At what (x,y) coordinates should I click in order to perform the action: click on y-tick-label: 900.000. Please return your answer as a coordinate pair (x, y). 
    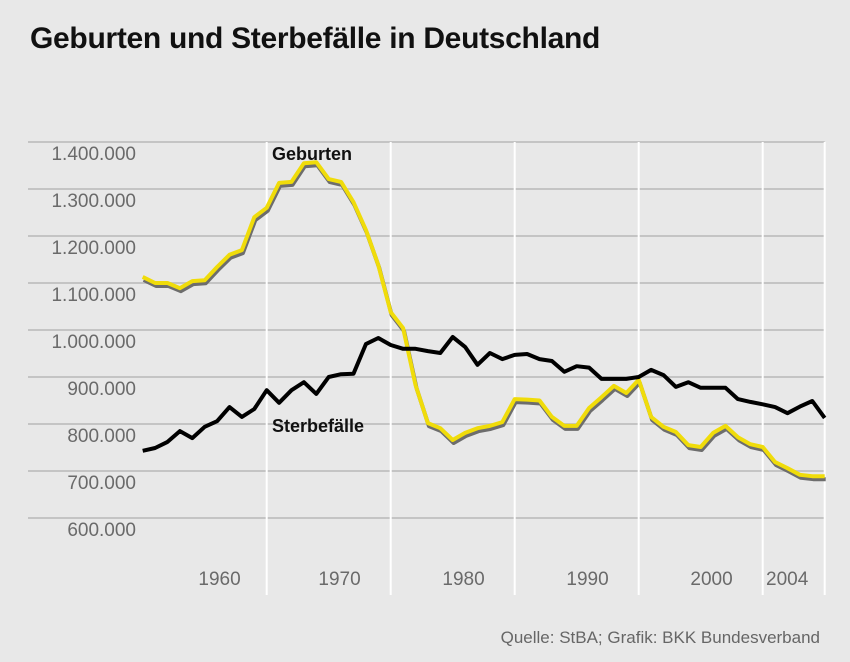
    Looking at the image, I should click on (101, 389).